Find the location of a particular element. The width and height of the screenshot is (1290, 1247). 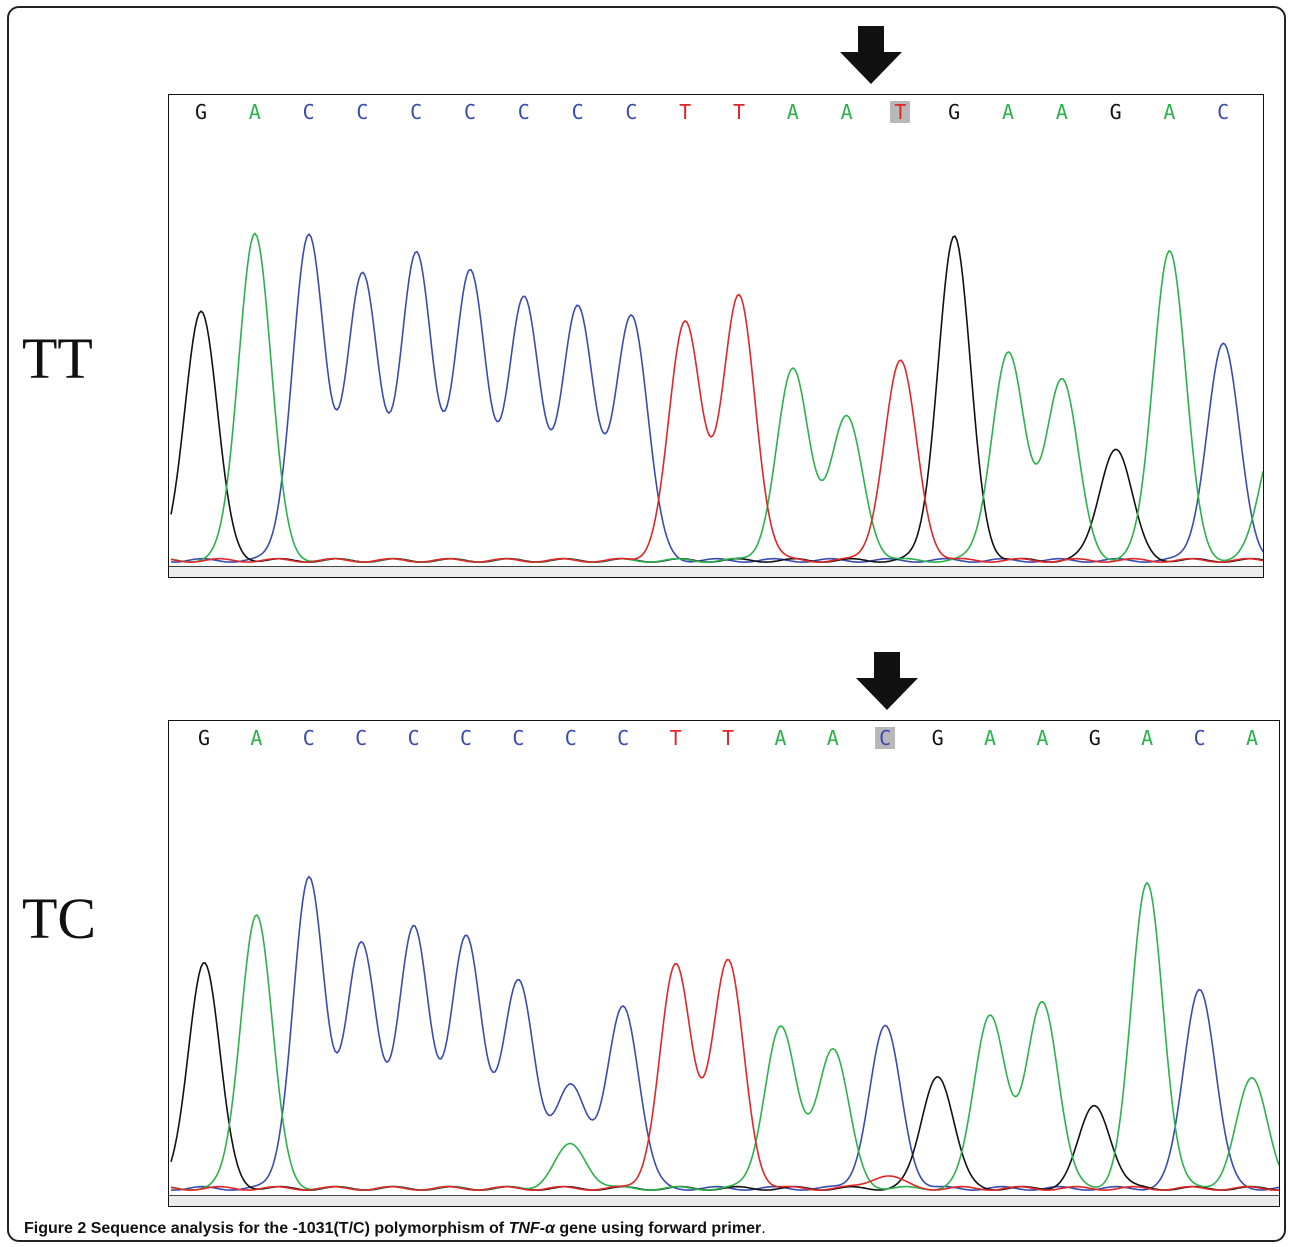

caption-text-after: gene using forward primer is located at coordinates (660, 1228).